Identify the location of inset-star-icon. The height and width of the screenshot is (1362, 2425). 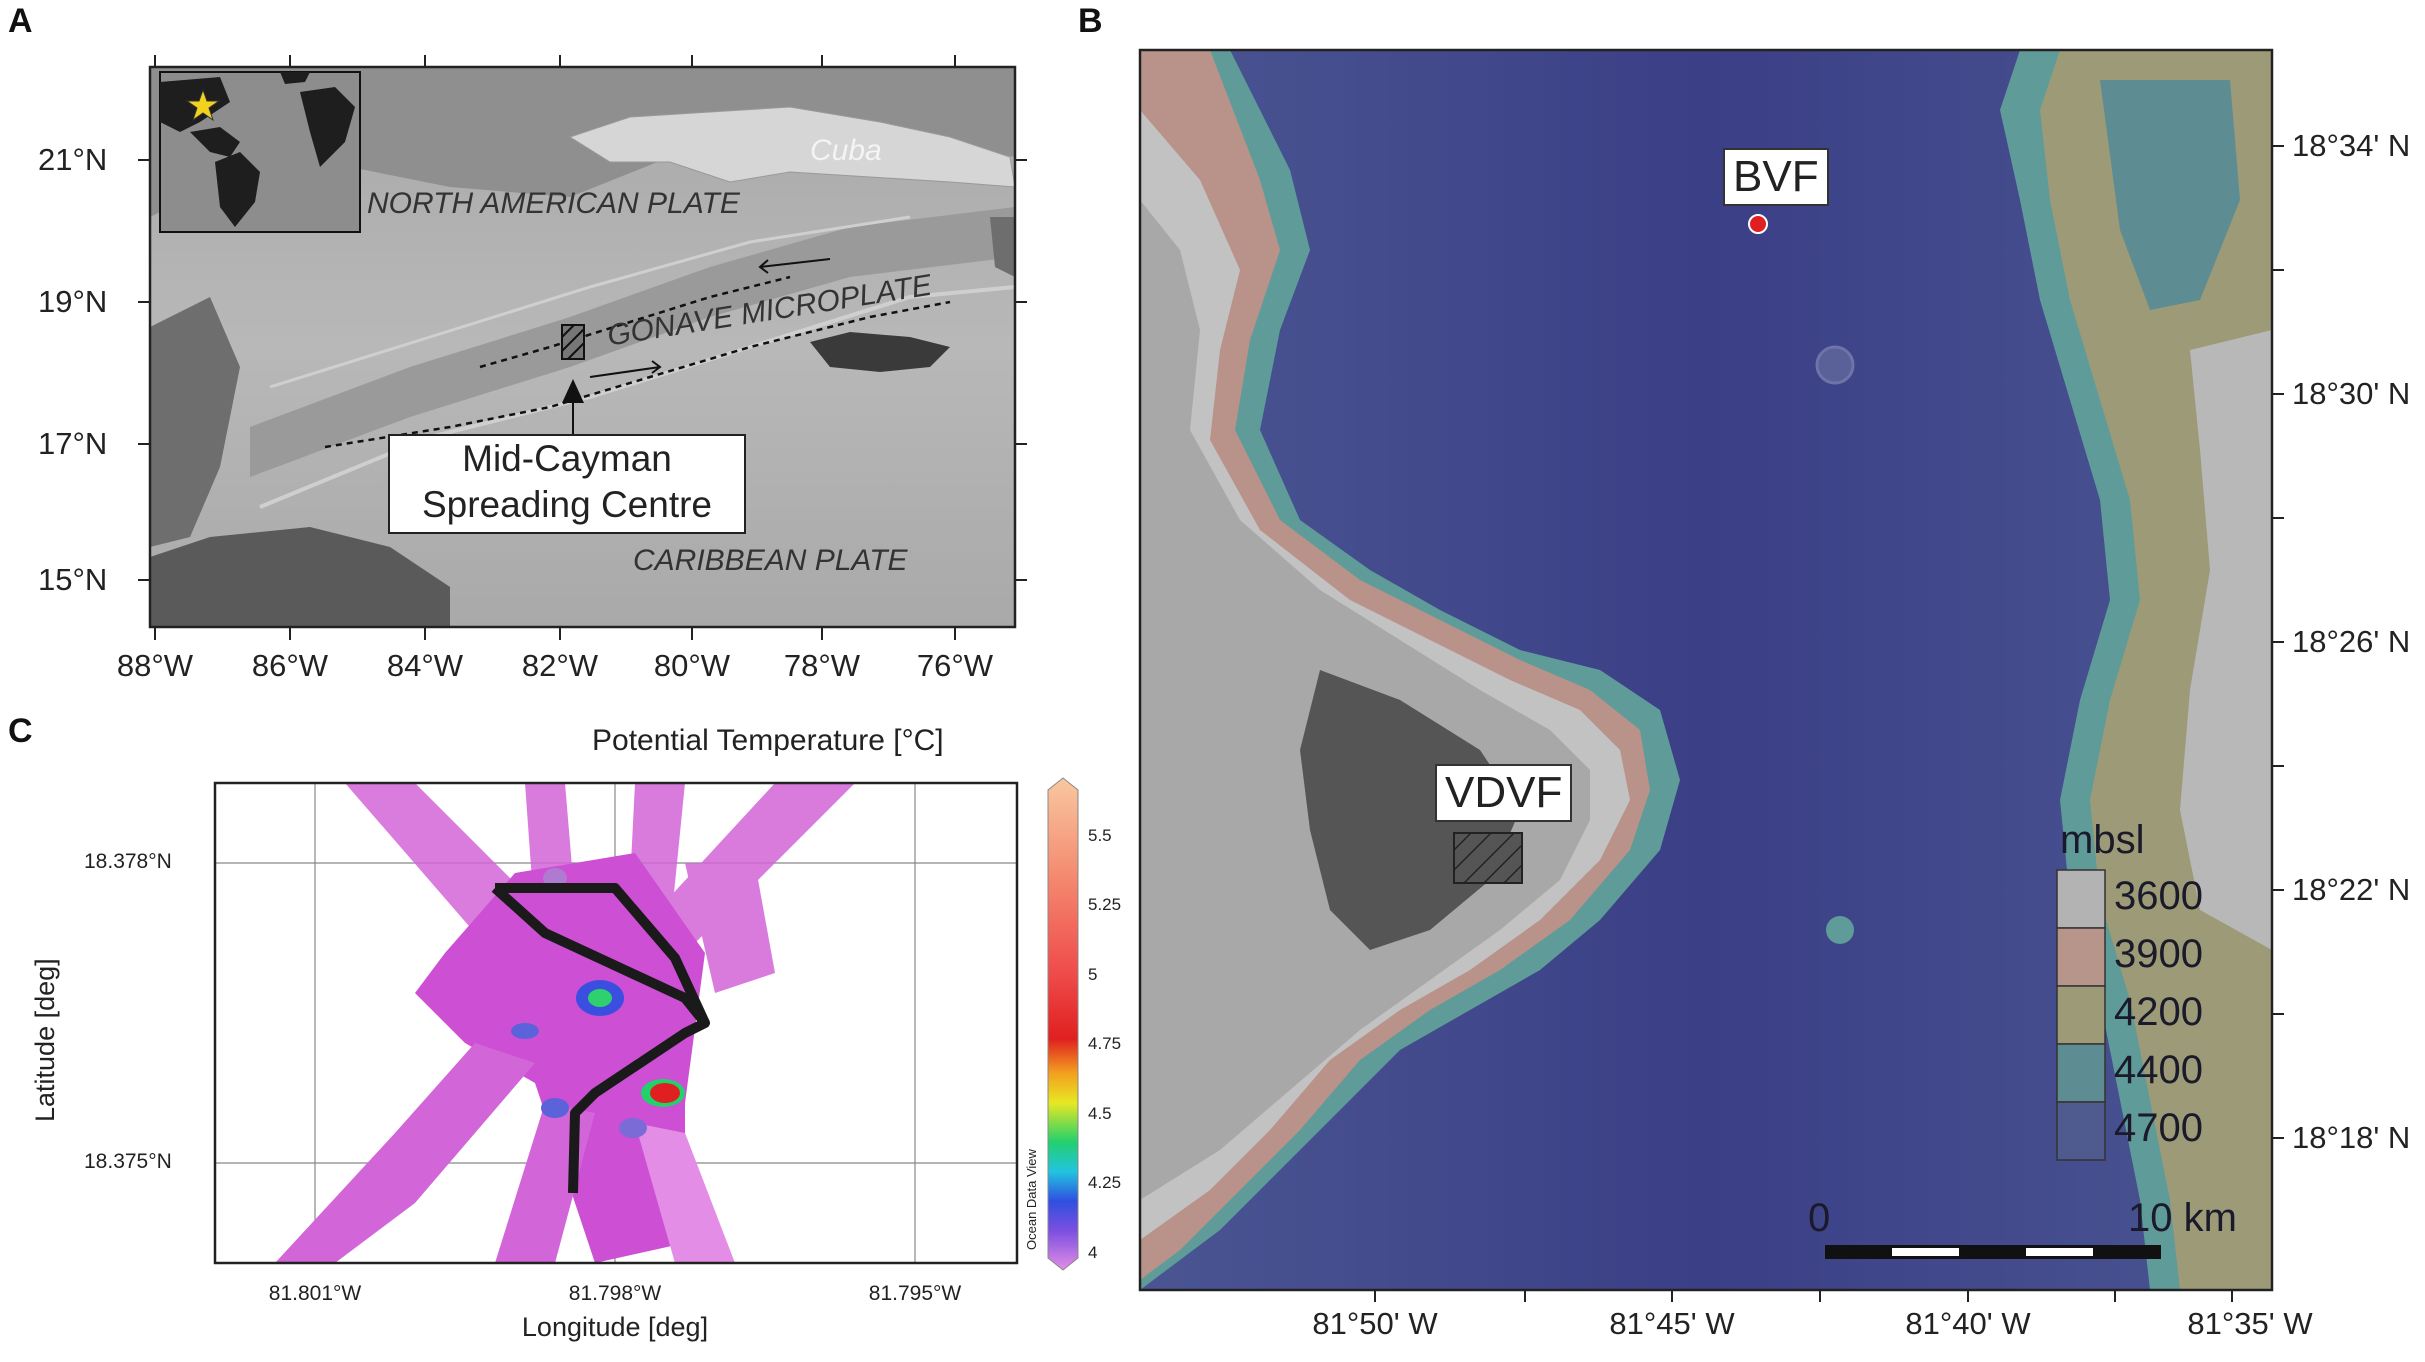
(203, 105).